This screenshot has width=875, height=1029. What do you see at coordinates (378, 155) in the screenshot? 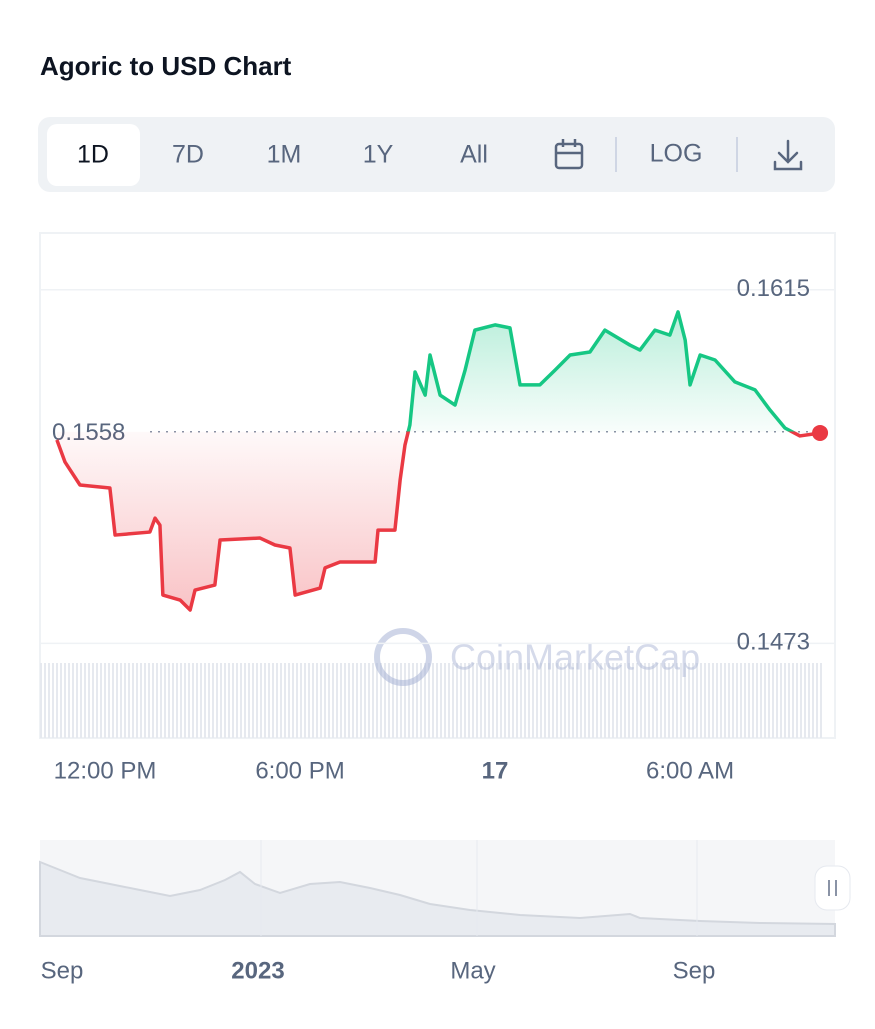
I see `range-button: 1Y` at bounding box center [378, 155].